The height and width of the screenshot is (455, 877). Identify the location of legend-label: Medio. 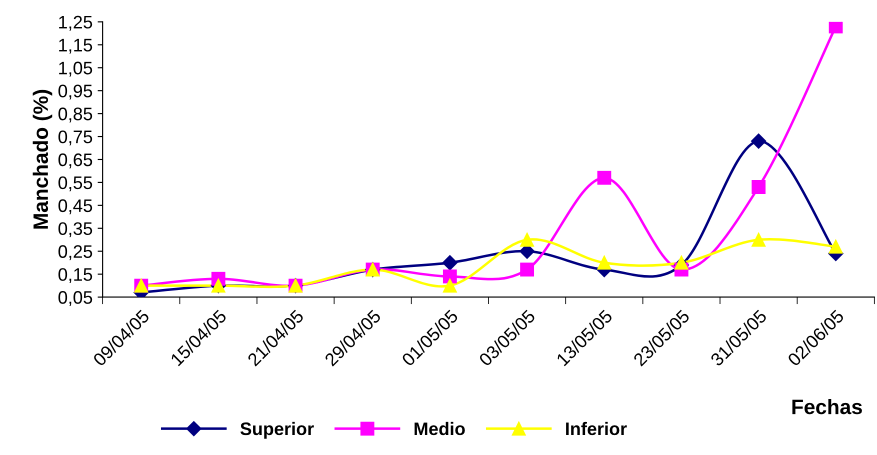
(439, 429).